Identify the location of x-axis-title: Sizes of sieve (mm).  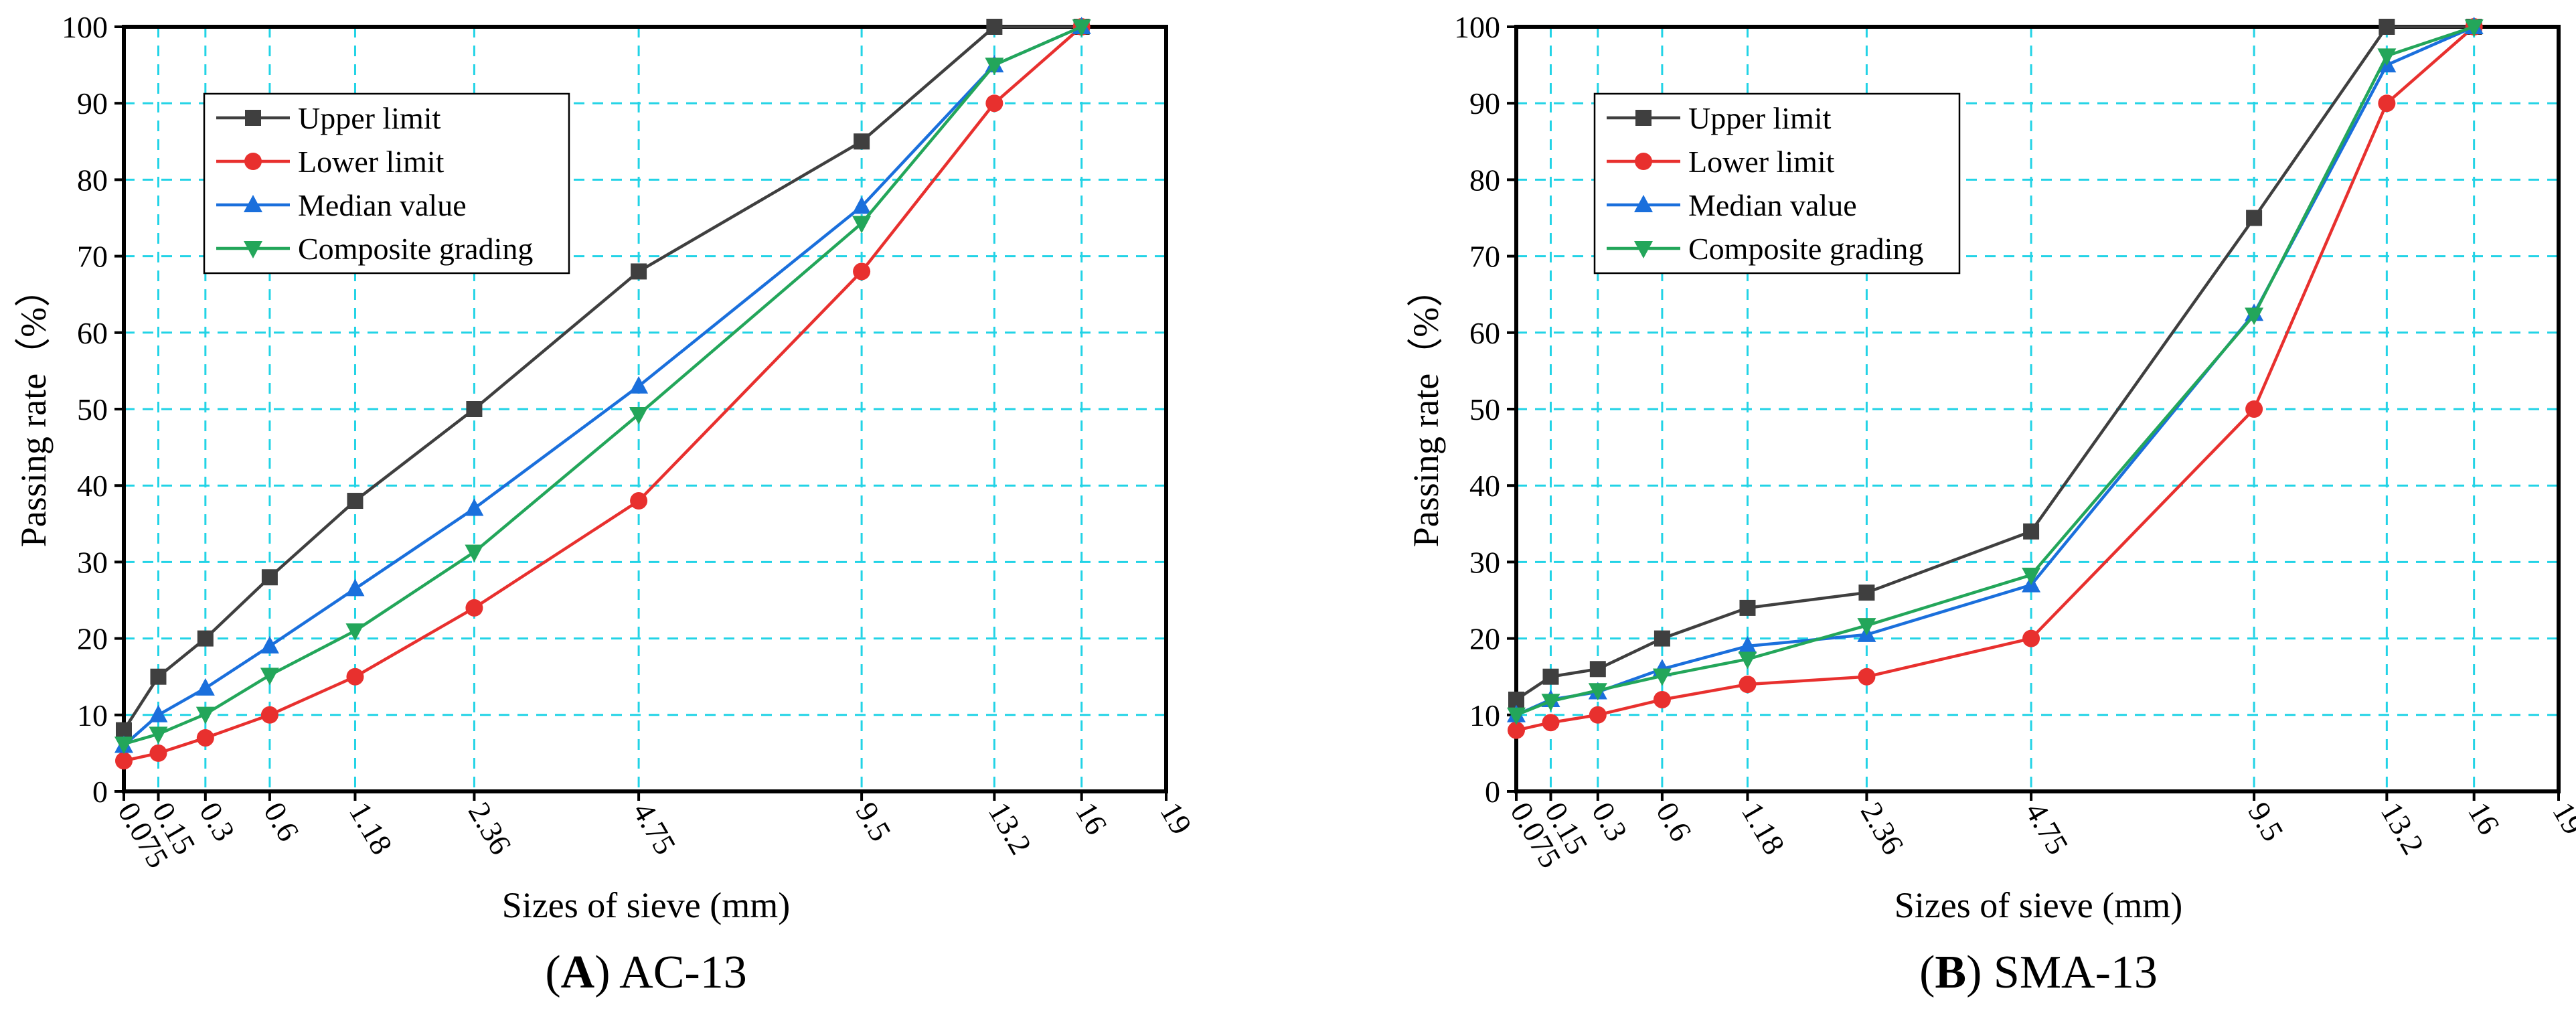
(646, 905).